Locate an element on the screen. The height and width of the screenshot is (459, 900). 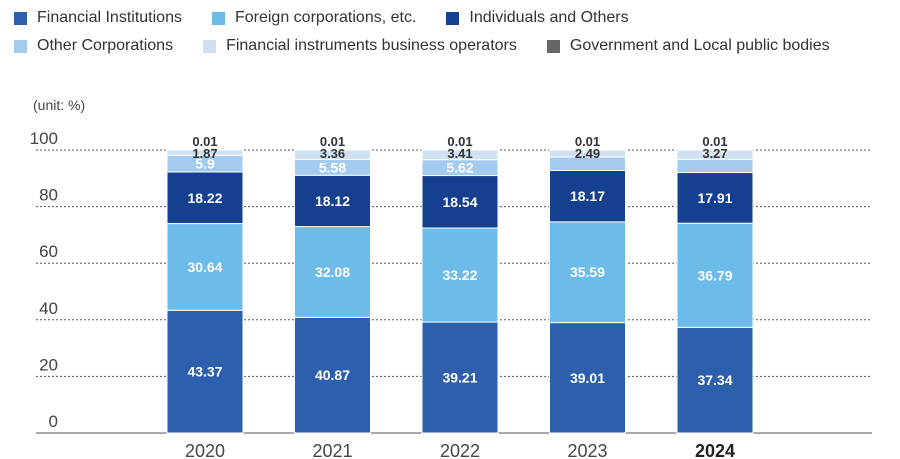
data-label: 30.64 is located at coordinates (204, 267).